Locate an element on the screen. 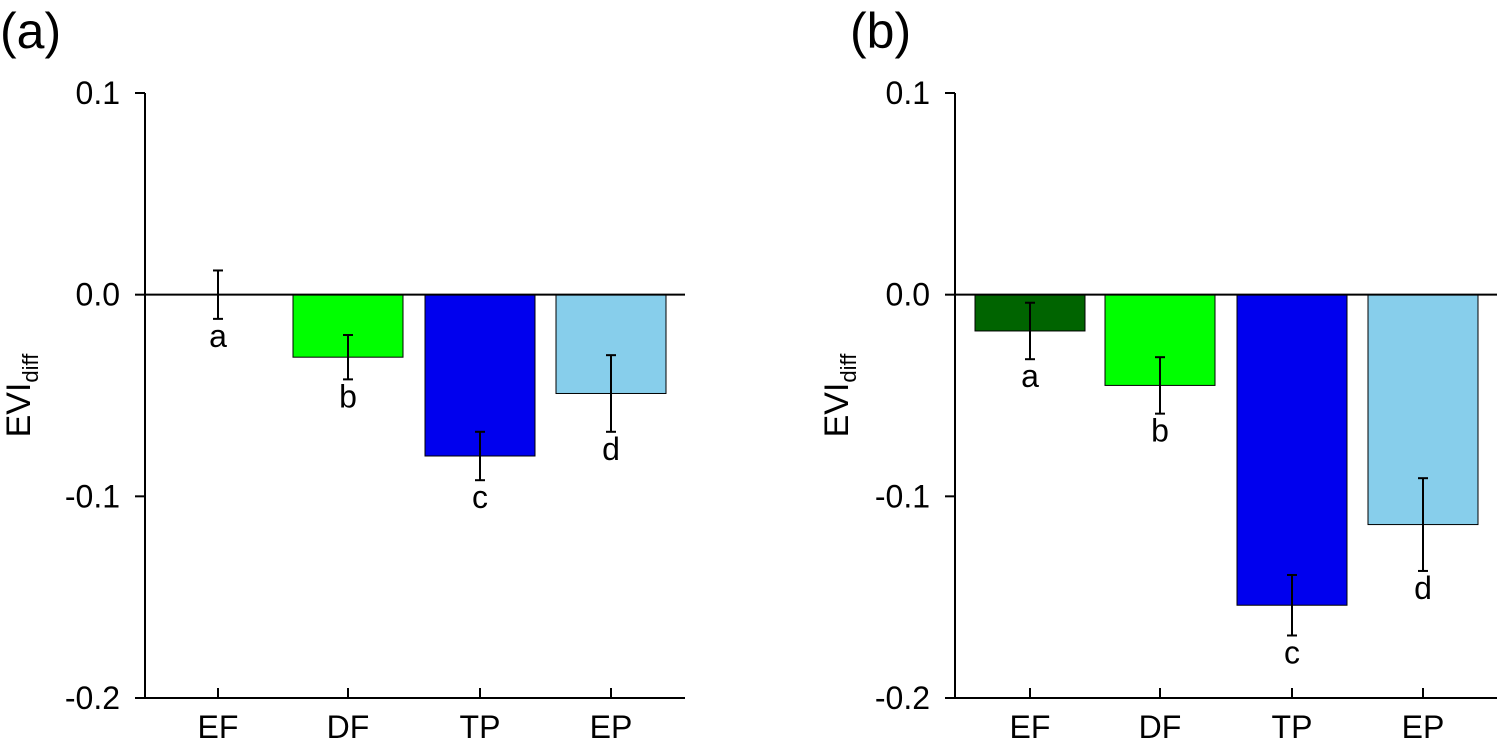 The width and height of the screenshot is (1500, 741). panel-label: (a) is located at coordinates (30, 31).